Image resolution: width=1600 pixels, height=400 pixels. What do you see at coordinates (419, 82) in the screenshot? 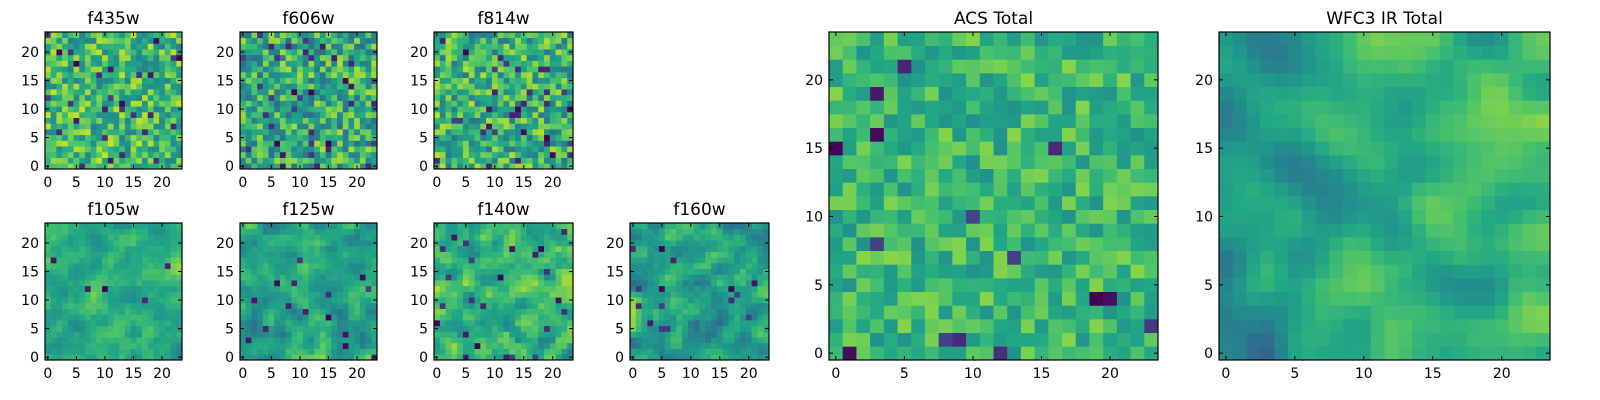
I see `y-tick-label: 15` at bounding box center [419, 82].